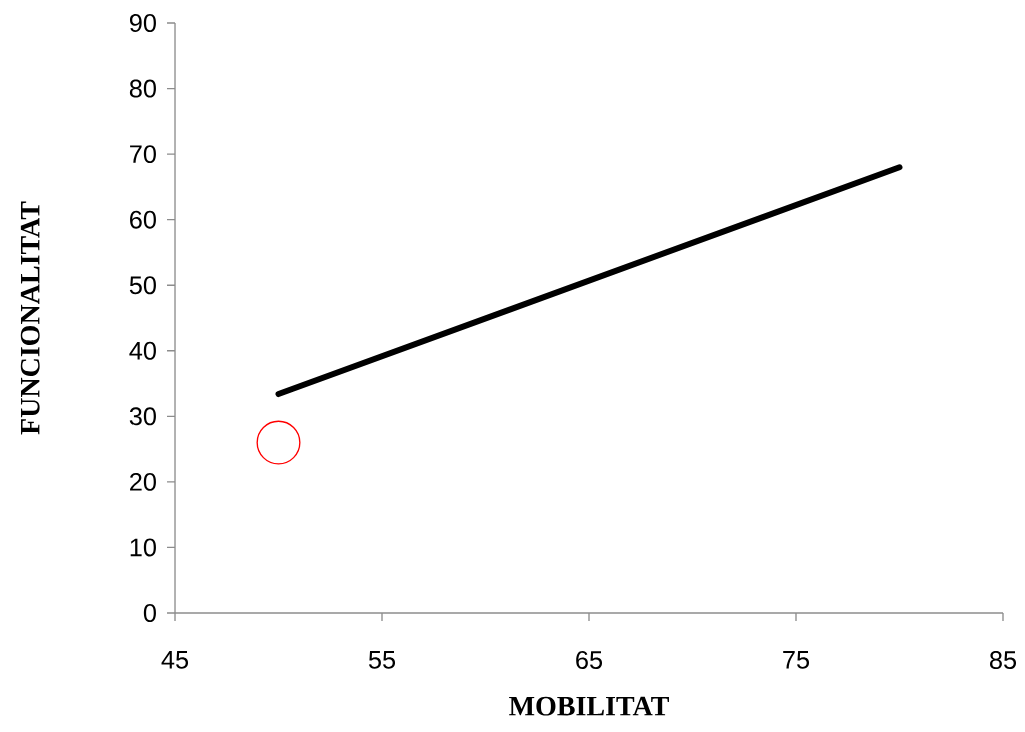  Describe the element at coordinates (143, 481) in the screenshot. I see `y-tick-label: 20` at that location.